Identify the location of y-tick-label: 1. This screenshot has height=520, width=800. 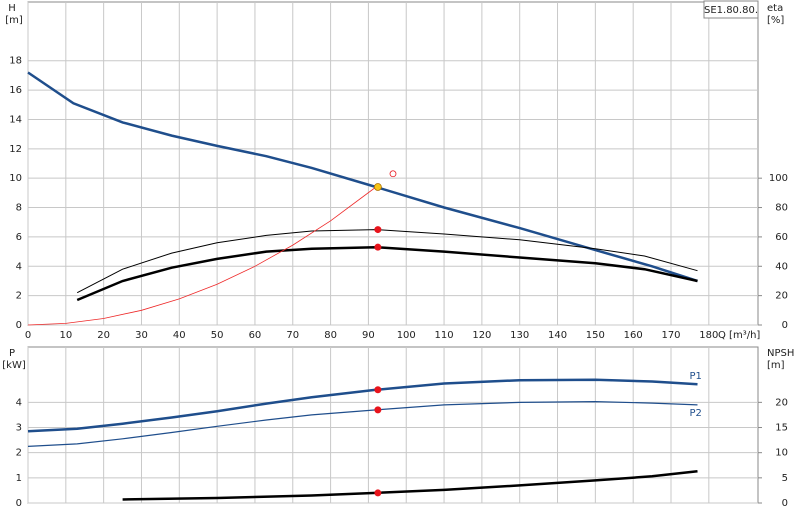
(19, 478).